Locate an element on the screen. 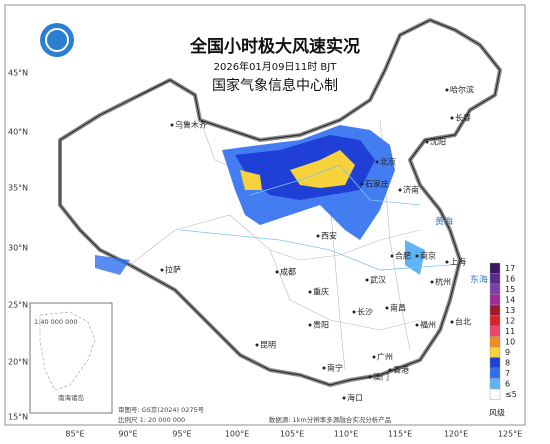  wind-area-east is located at coordinates (415, 257).